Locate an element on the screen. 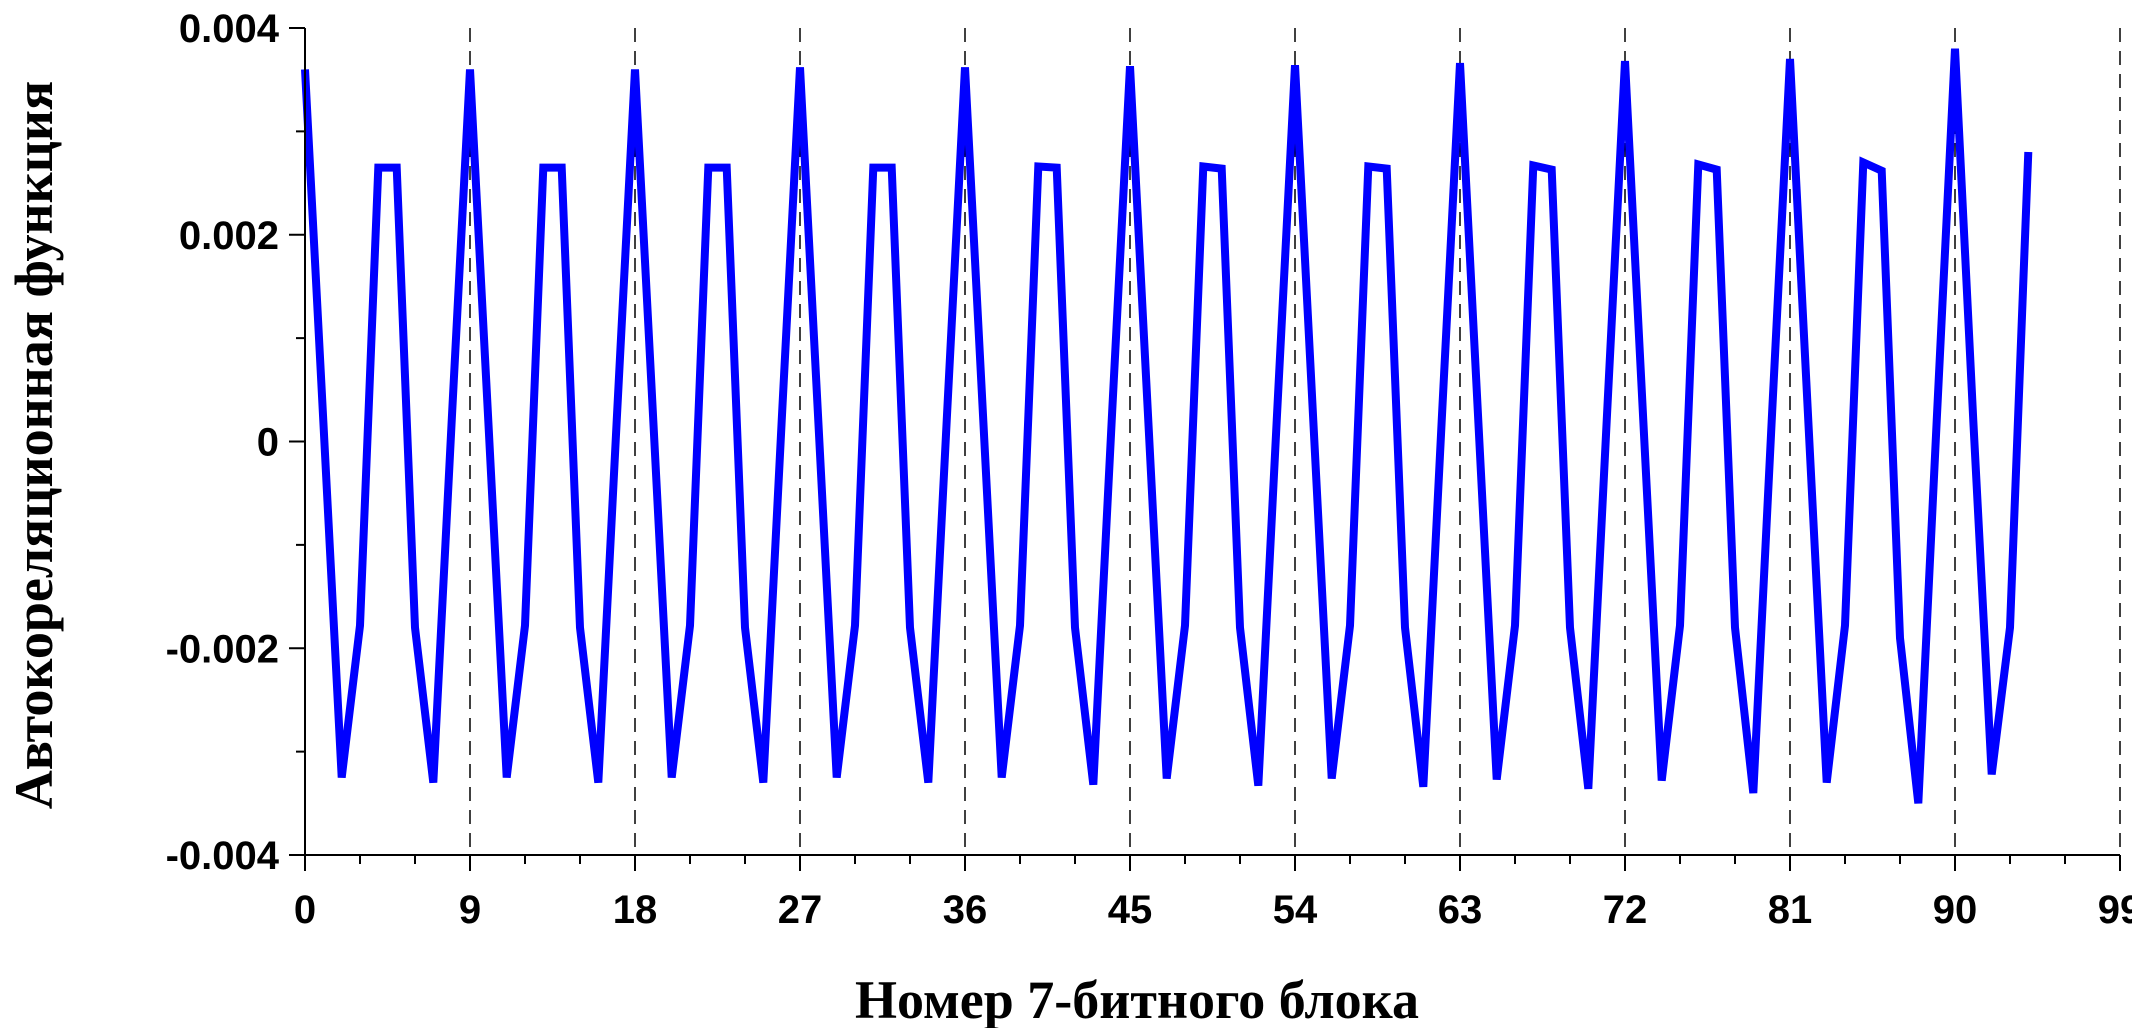  x-tick-label: 99 is located at coordinates (2115, 910).